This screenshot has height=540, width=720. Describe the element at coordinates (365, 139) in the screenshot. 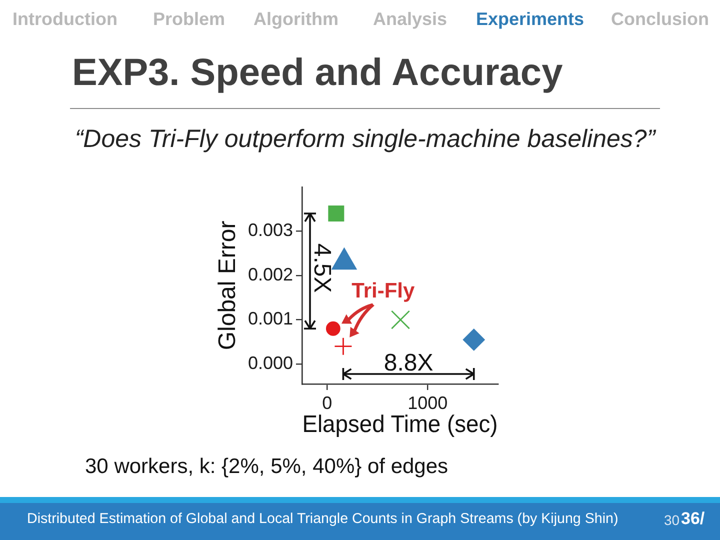

I see `chart-subtitle: “Does Tri-Fly outperform single-machine baselines?”` at that location.